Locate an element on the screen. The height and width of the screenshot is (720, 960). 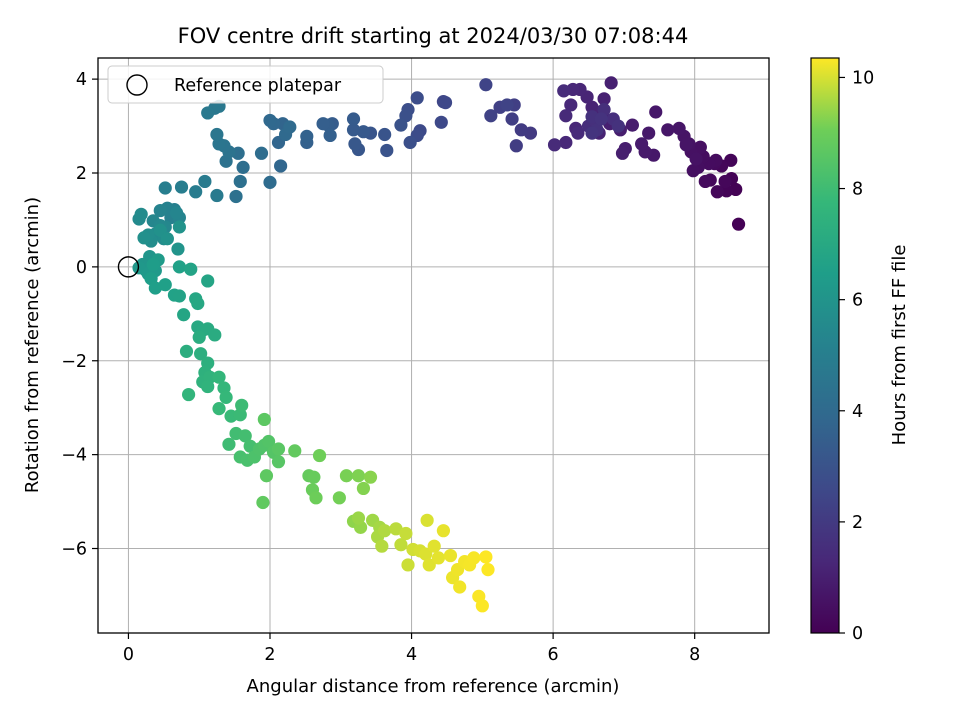
x-tick-label: 2 is located at coordinates (269, 655).